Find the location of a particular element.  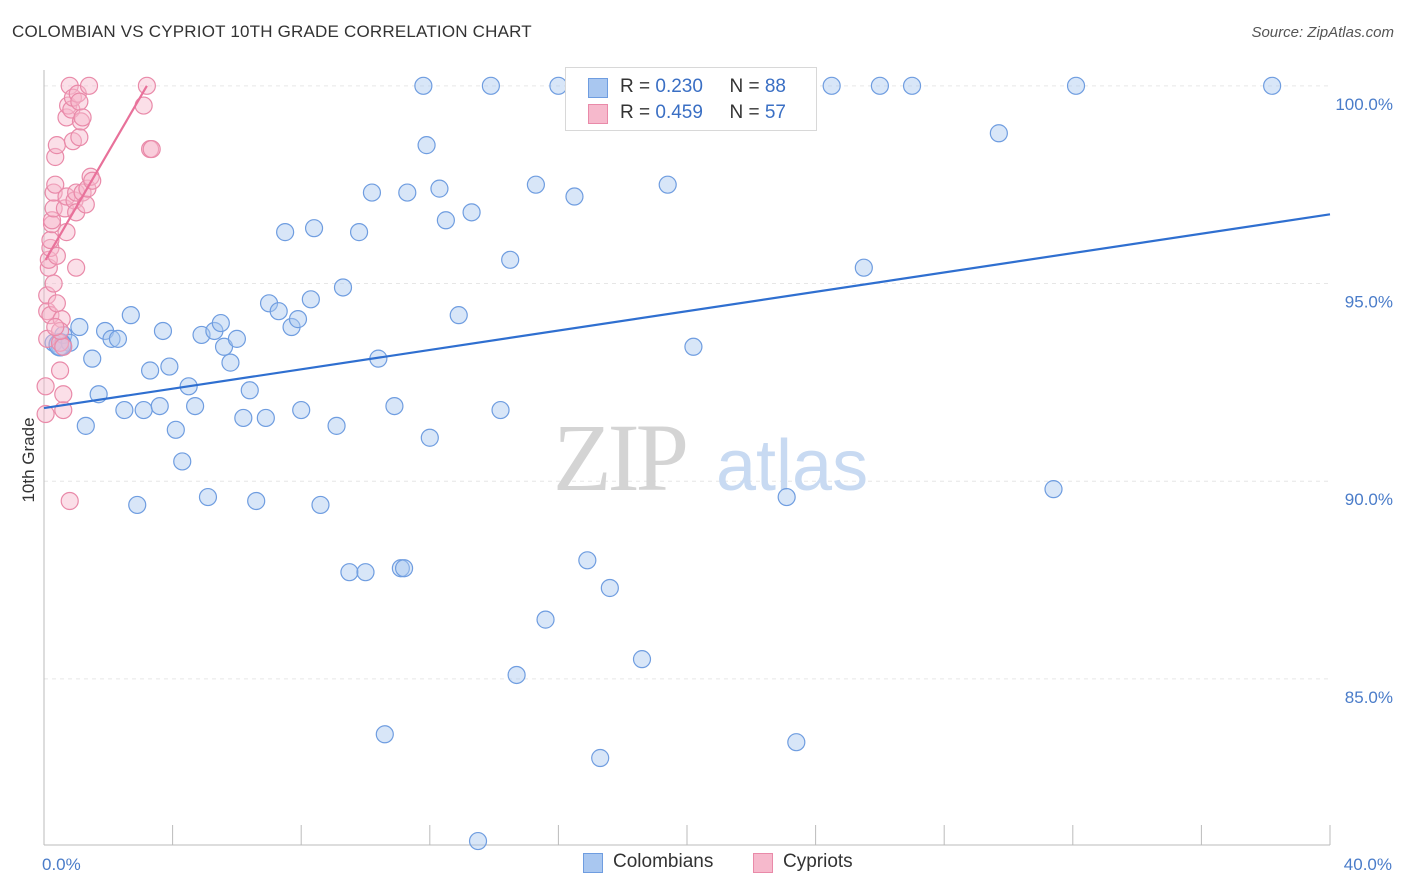

watermark: ZIP atlas is located at coordinates (710, 457).